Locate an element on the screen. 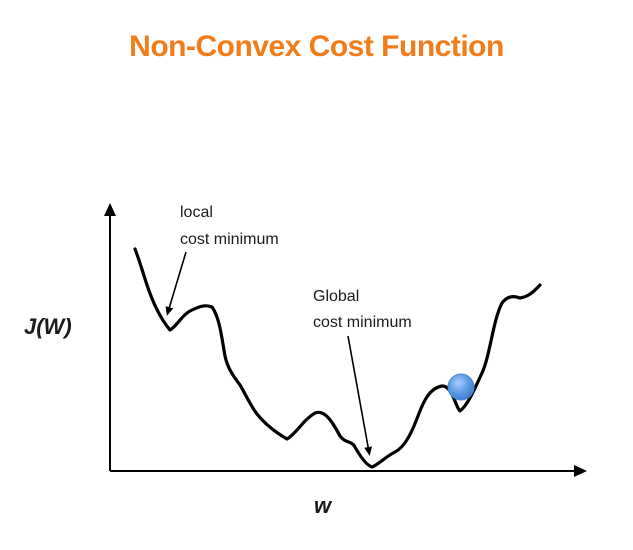 The width and height of the screenshot is (633, 550). global-minimum-arrow is located at coordinates (360, 395).